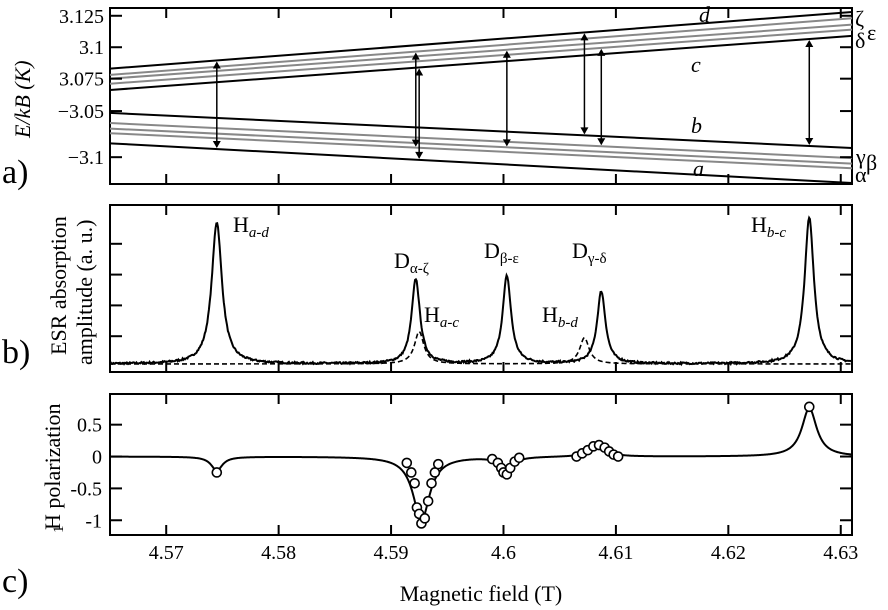 The width and height of the screenshot is (888, 610). I want to click on level-label-b: b, so click(696, 125).